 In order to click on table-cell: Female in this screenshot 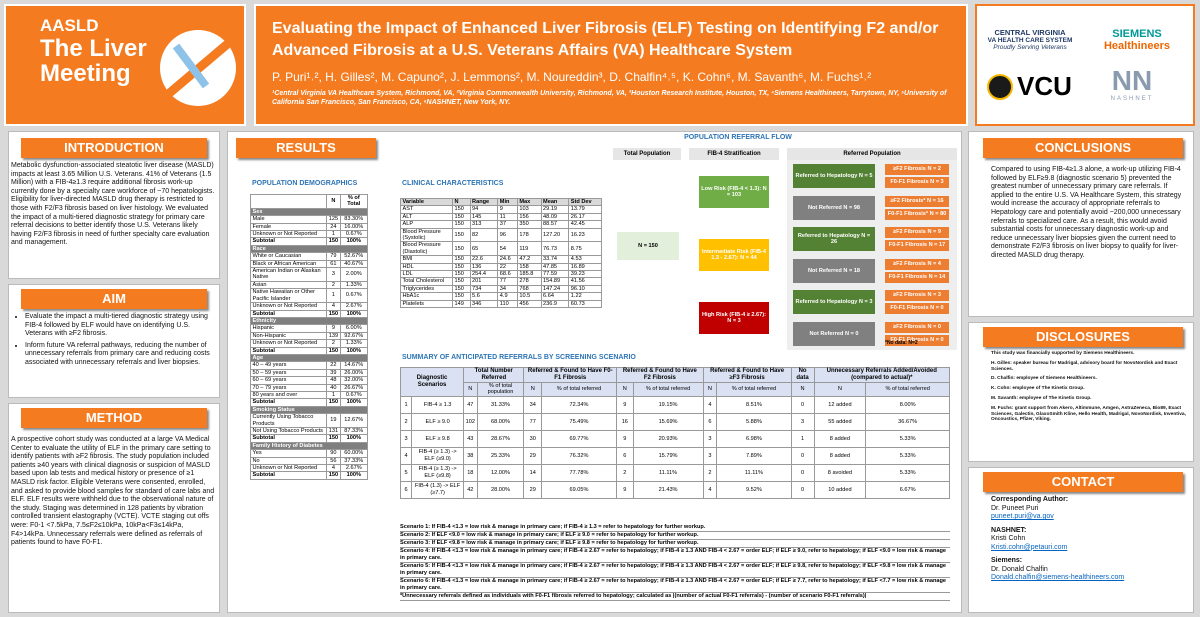, I will do `click(288, 227)`.